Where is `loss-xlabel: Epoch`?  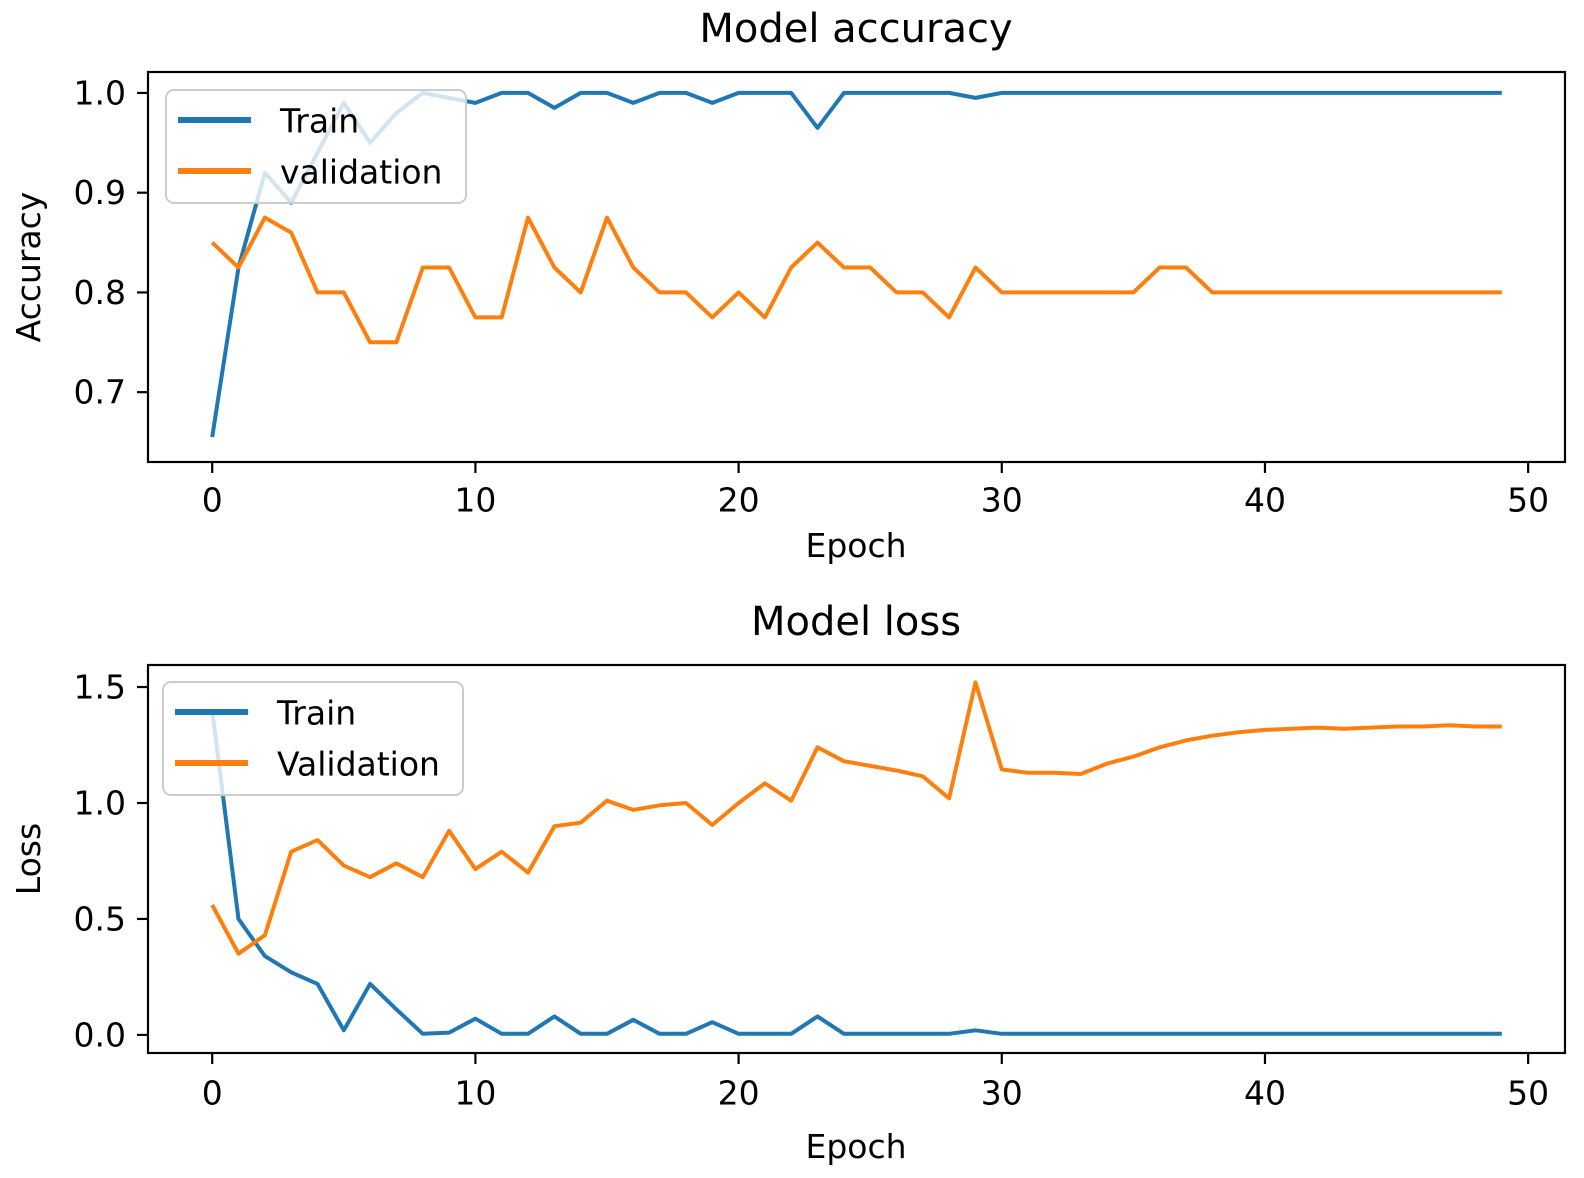 loss-xlabel: Epoch is located at coordinates (855, 1146).